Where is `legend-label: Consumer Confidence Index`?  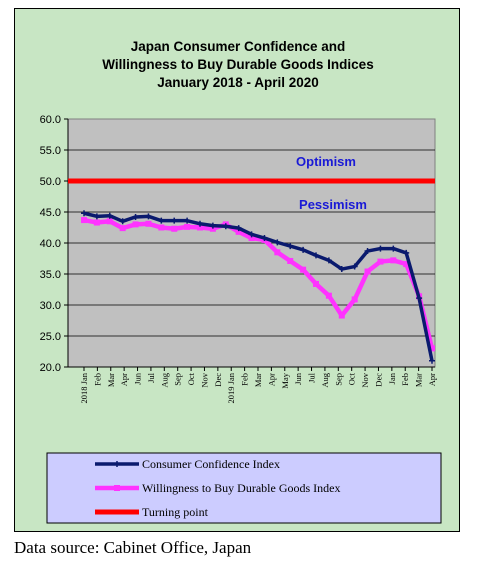 legend-label: Consumer Confidence Index is located at coordinates (211, 464).